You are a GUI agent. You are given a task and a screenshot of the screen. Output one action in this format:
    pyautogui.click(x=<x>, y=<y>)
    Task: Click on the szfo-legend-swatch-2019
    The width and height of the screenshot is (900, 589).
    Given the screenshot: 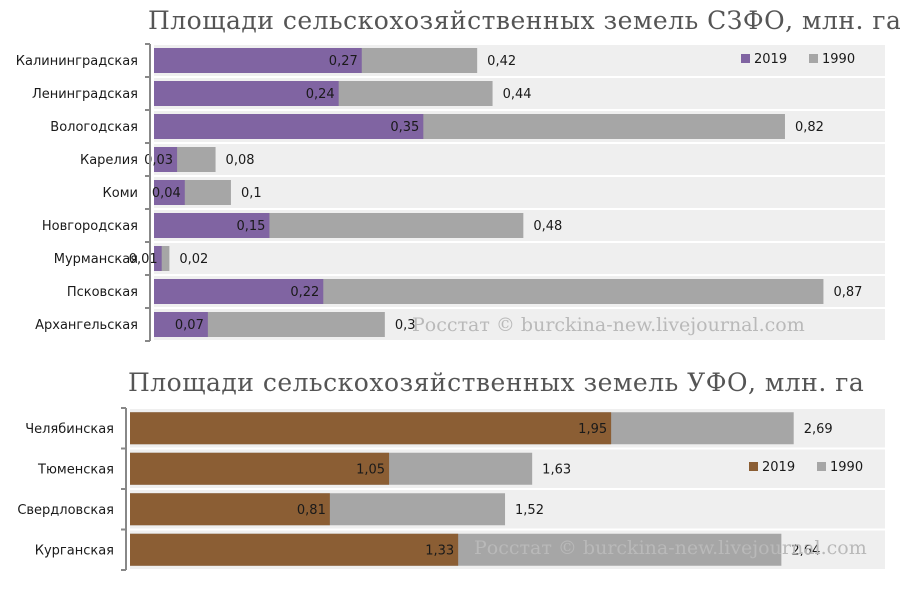 What is the action you would take?
    pyautogui.click(x=745, y=58)
    